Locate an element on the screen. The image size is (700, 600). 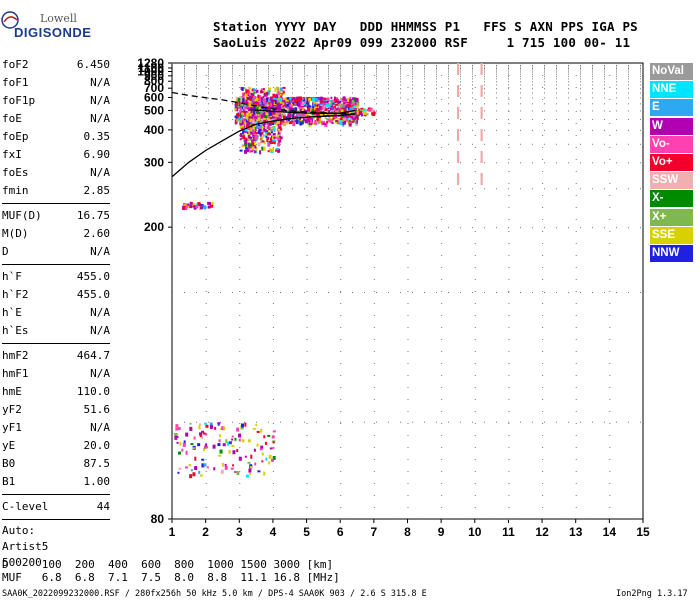
param-row: h`Es N/A is located at coordinates (56, 331).